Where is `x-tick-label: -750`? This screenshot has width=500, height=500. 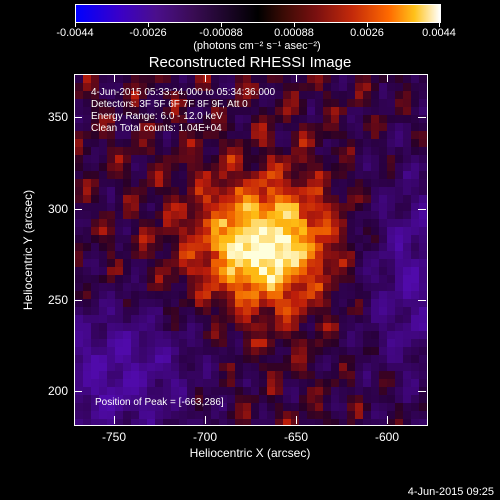
x-tick-label: -750 is located at coordinates (114, 437).